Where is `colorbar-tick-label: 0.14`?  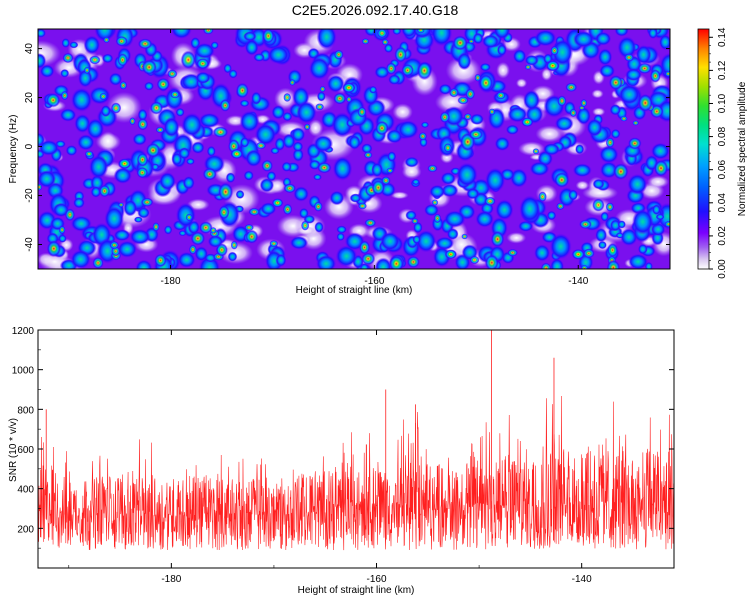 colorbar-tick-label: 0.14 is located at coordinates (722, 37).